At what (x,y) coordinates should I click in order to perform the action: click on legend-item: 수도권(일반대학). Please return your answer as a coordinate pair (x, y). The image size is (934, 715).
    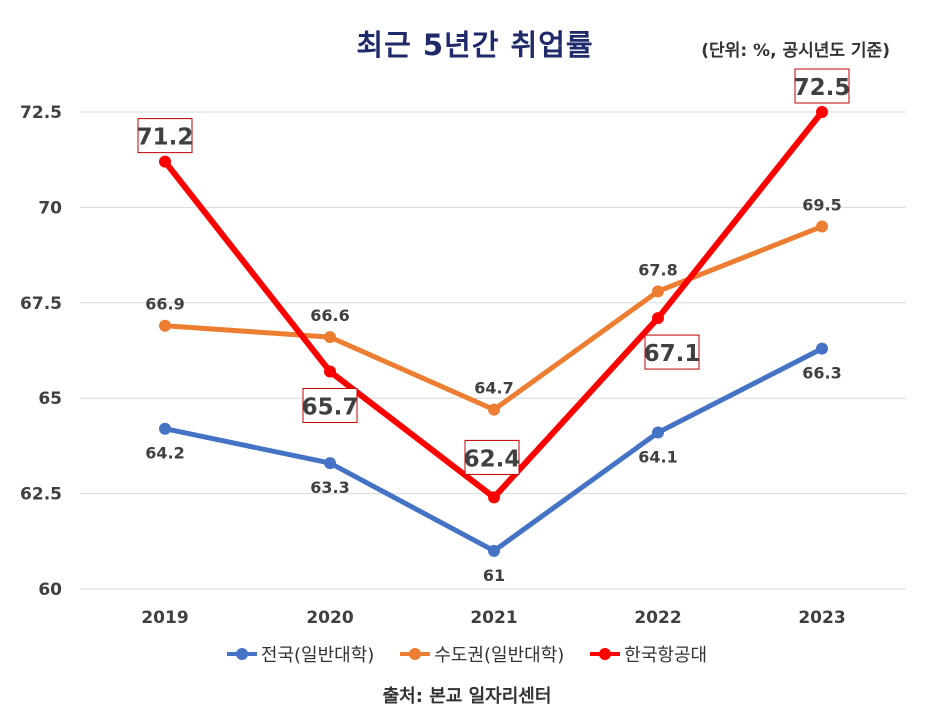
    Looking at the image, I should click on (482, 654).